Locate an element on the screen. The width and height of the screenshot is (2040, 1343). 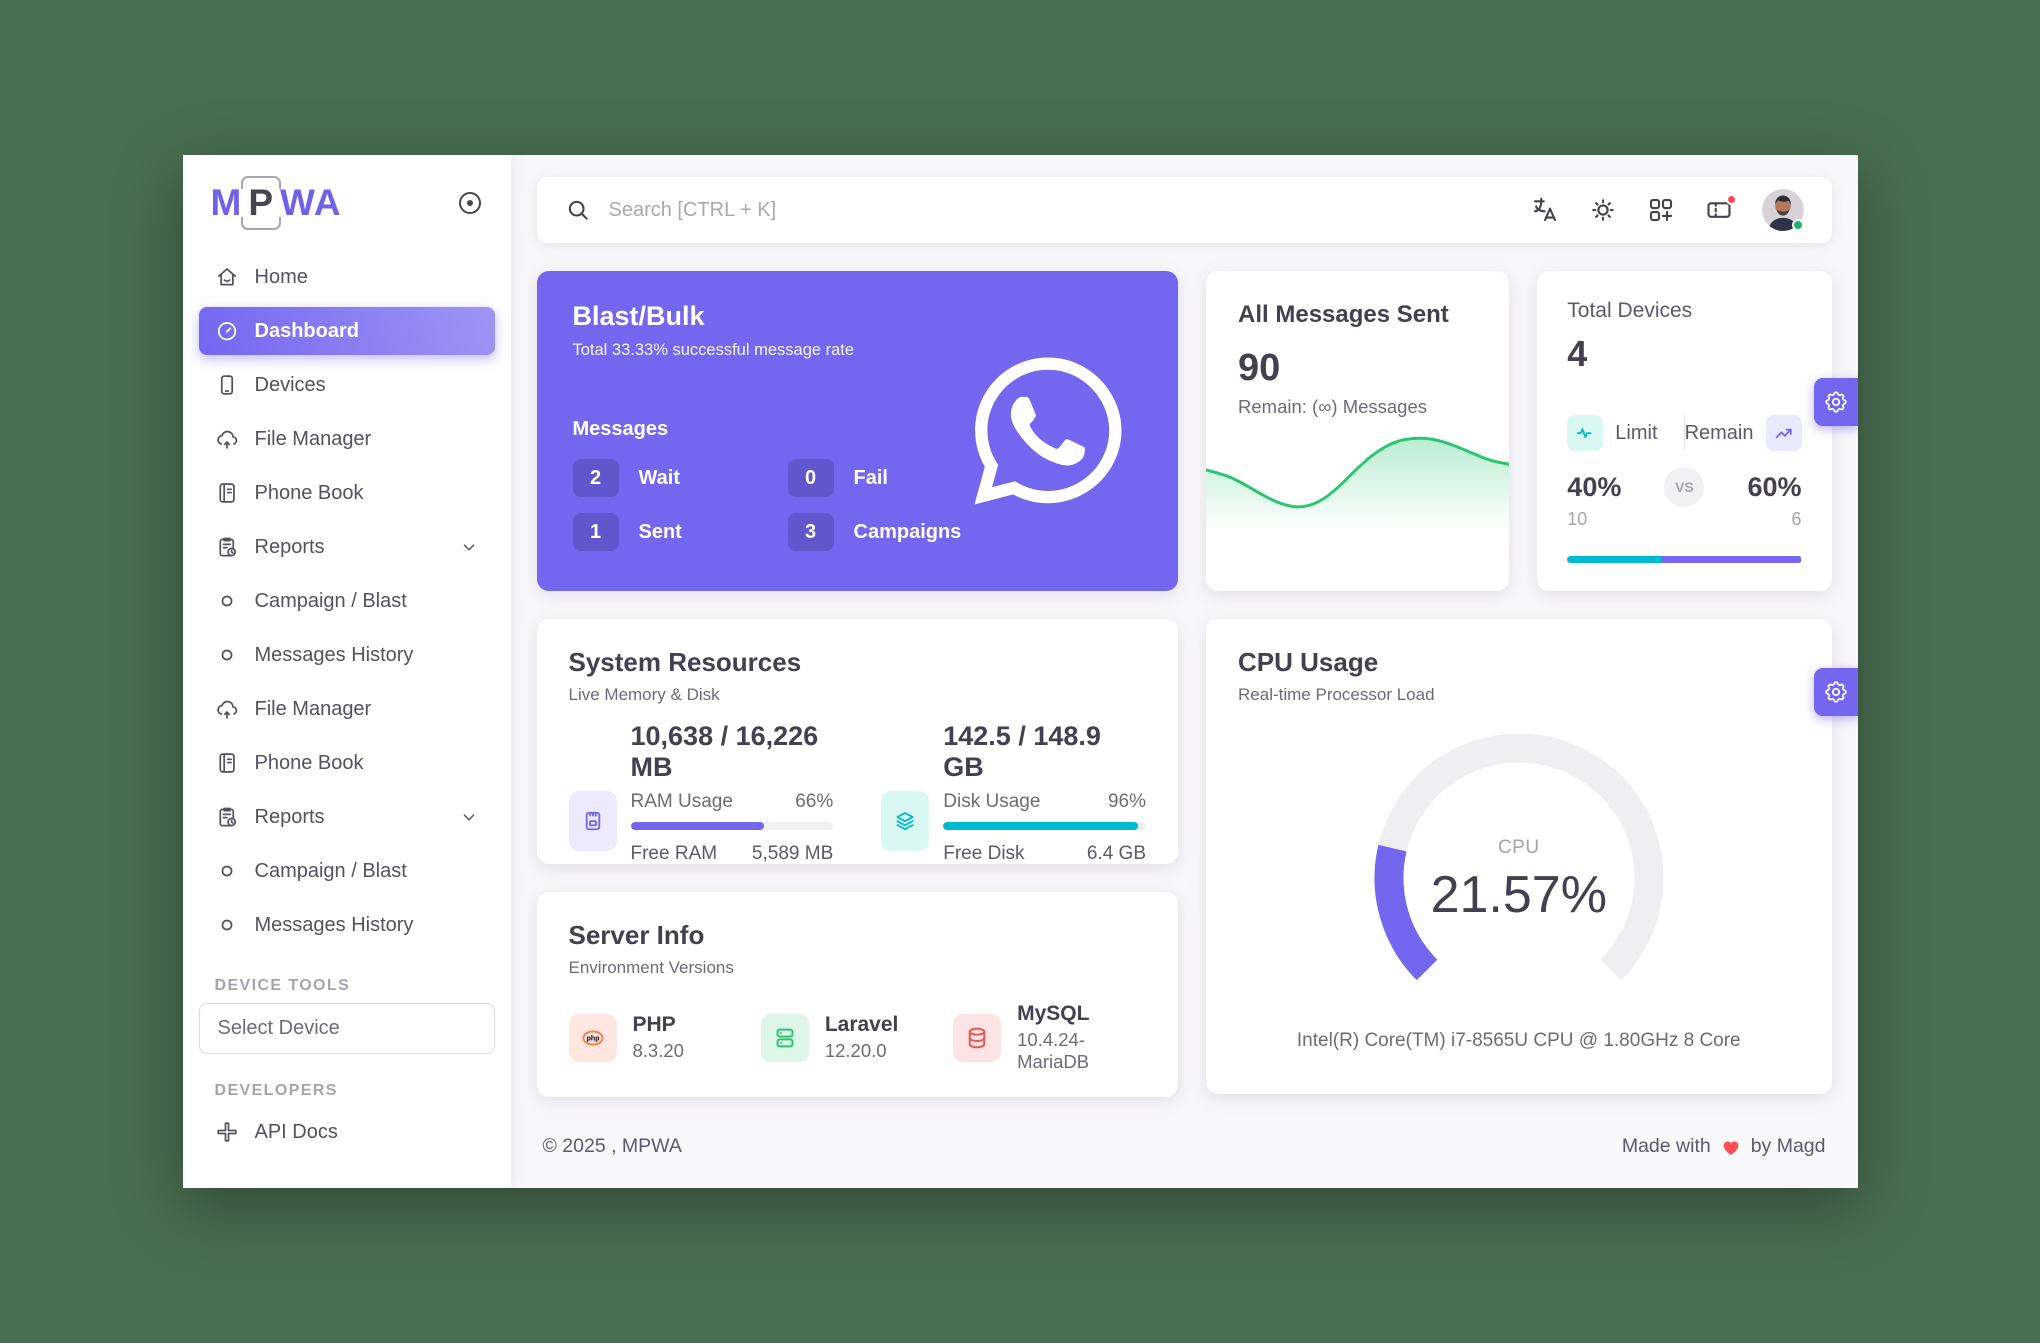
sidebar-item-file-manager-2: File Manager is located at coordinates (347, 709).